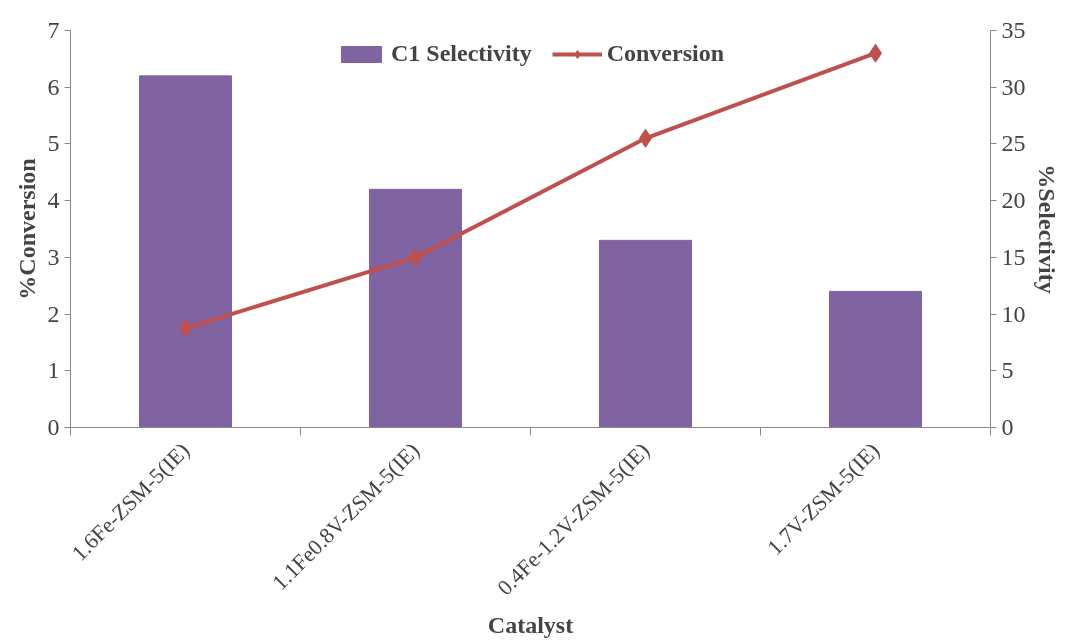 The width and height of the screenshot is (1086, 644). What do you see at coordinates (1013, 256) in the screenshot?
I see `y2-tick-label: 15` at bounding box center [1013, 256].